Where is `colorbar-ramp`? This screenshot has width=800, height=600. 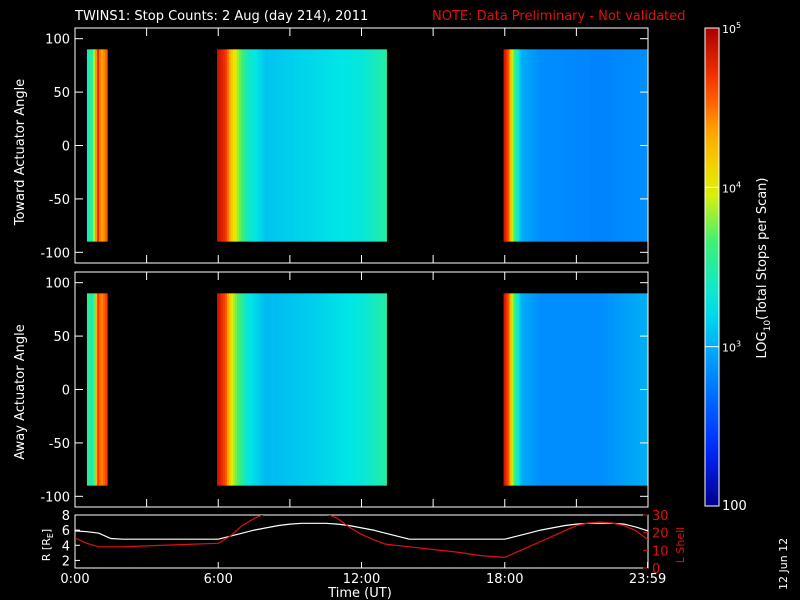
colorbar-ramp is located at coordinates (712, 267).